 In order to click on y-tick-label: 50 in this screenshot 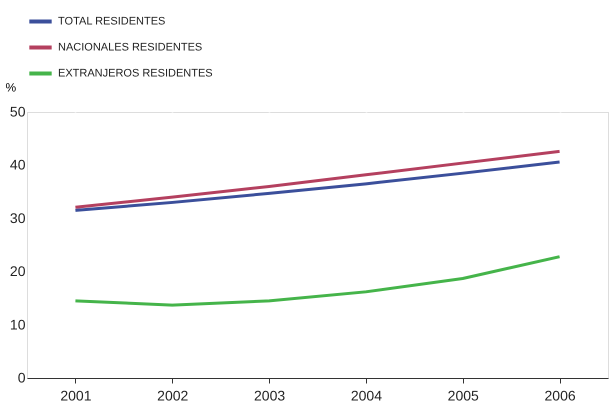, I will do `click(18, 112)`.